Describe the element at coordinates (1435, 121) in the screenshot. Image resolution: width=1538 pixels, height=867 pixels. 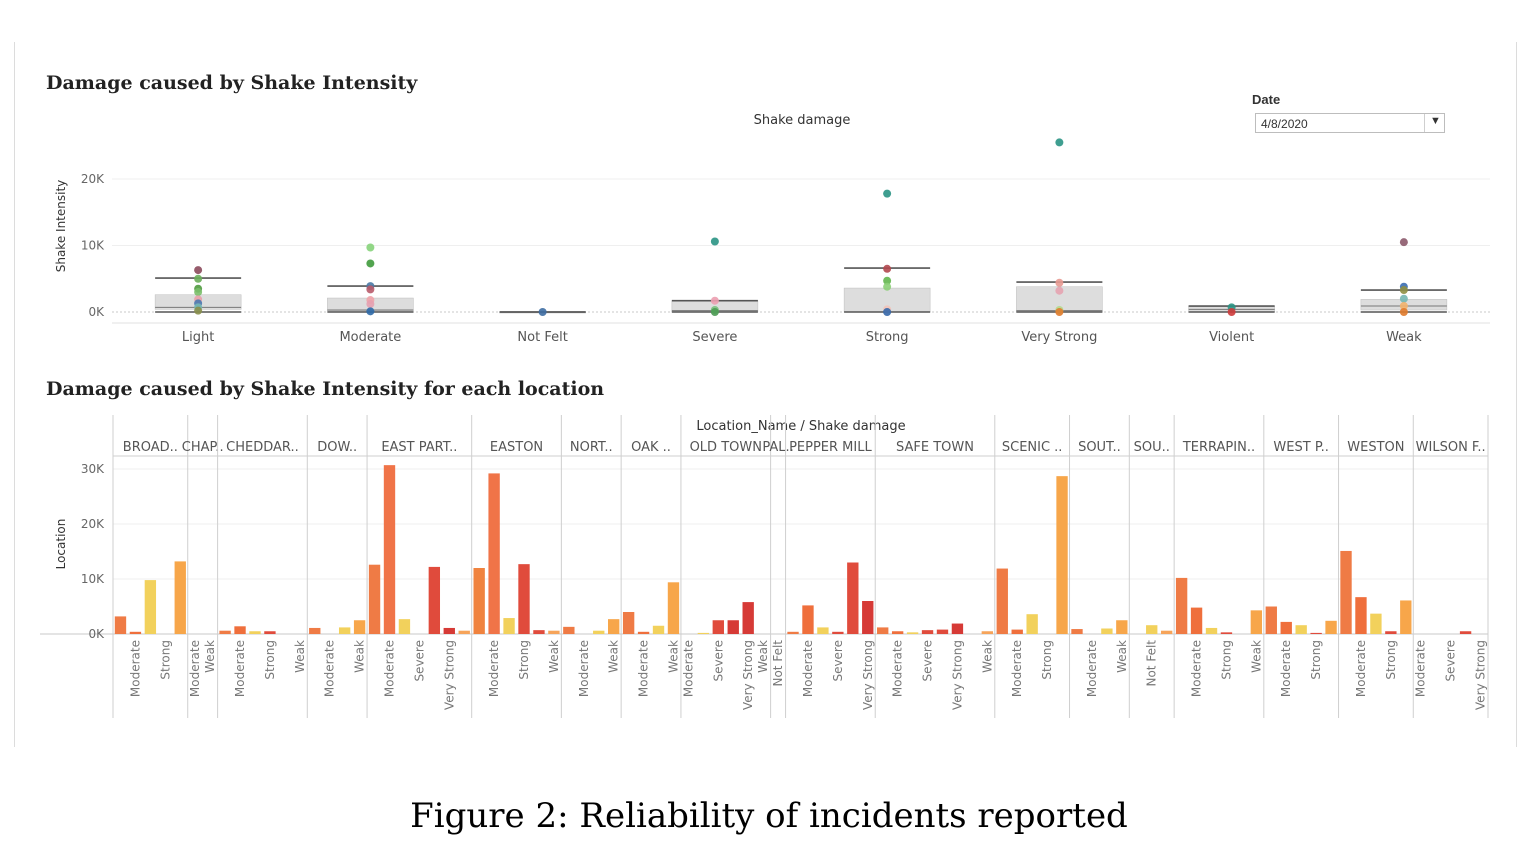
I see `chevron-down-icon: ▼` at that location.